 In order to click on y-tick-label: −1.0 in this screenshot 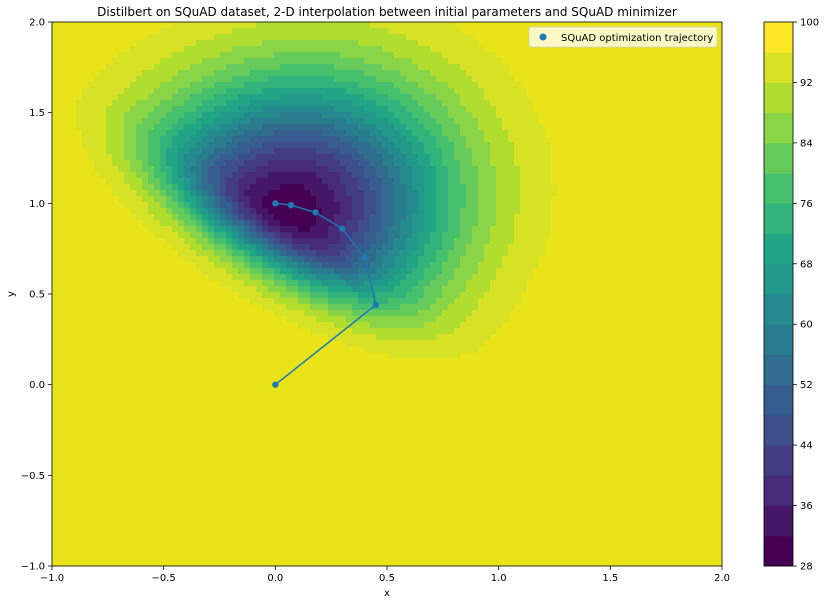, I will do `click(33, 567)`.